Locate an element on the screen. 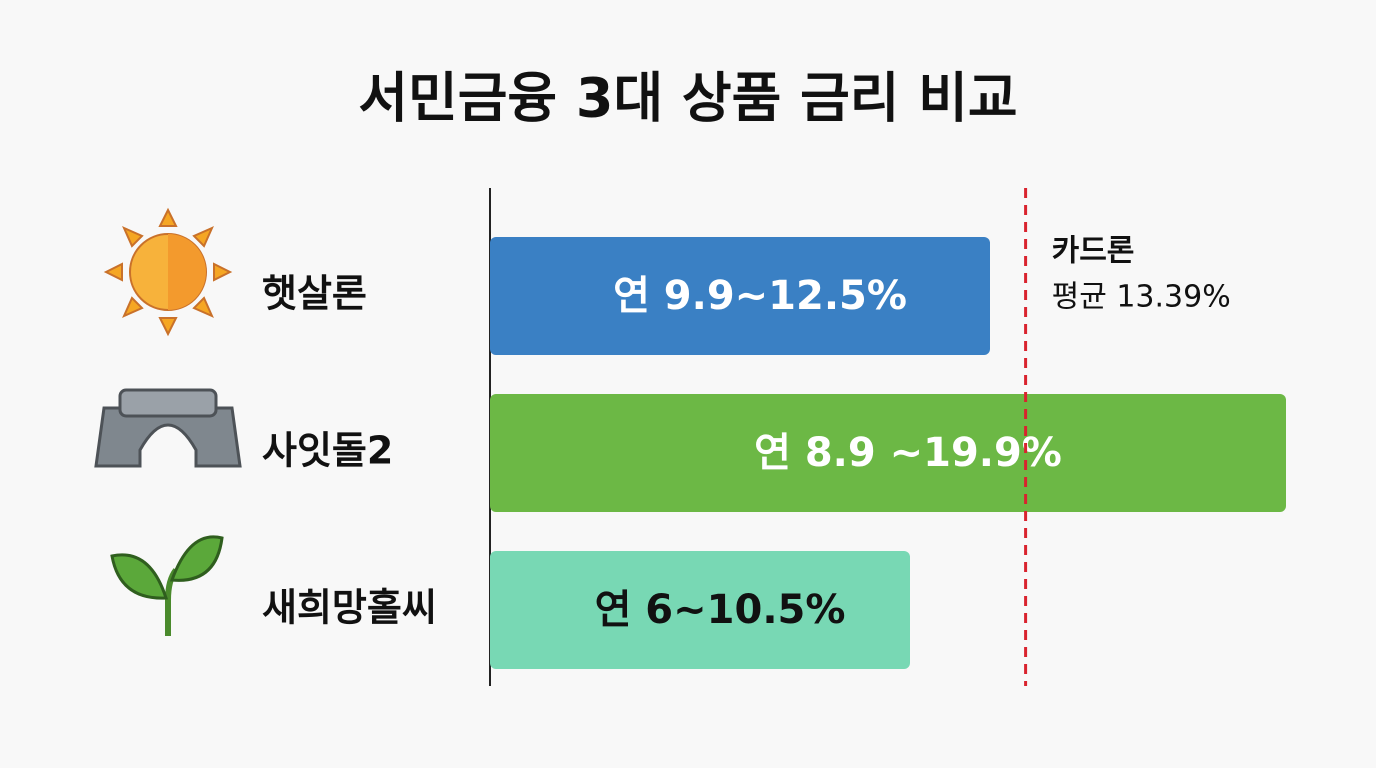 The height and width of the screenshot is (768, 1376). bar-label: 연 9.9~12.5% is located at coordinates (760, 296).